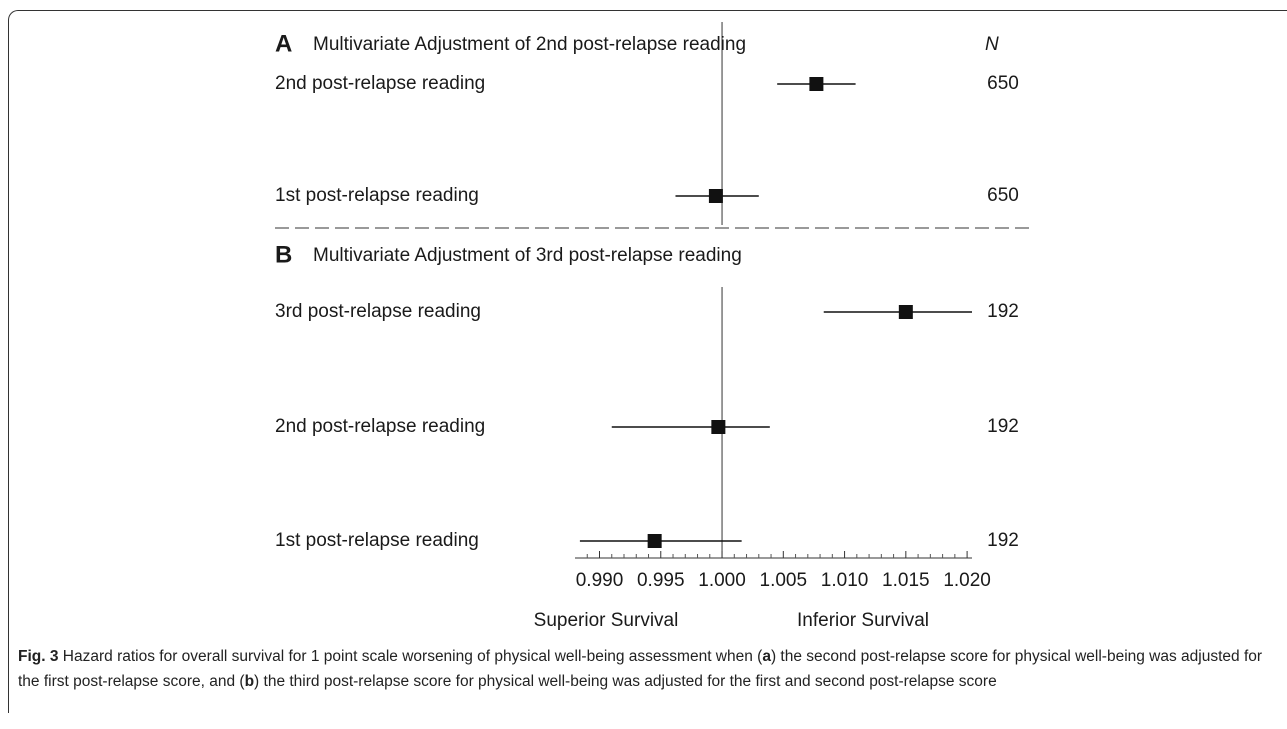 The height and width of the screenshot is (729, 1287). What do you see at coordinates (722, 580) in the screenshot?
I see `x-tick-label: 1.000` at bounding box center [722, 580].